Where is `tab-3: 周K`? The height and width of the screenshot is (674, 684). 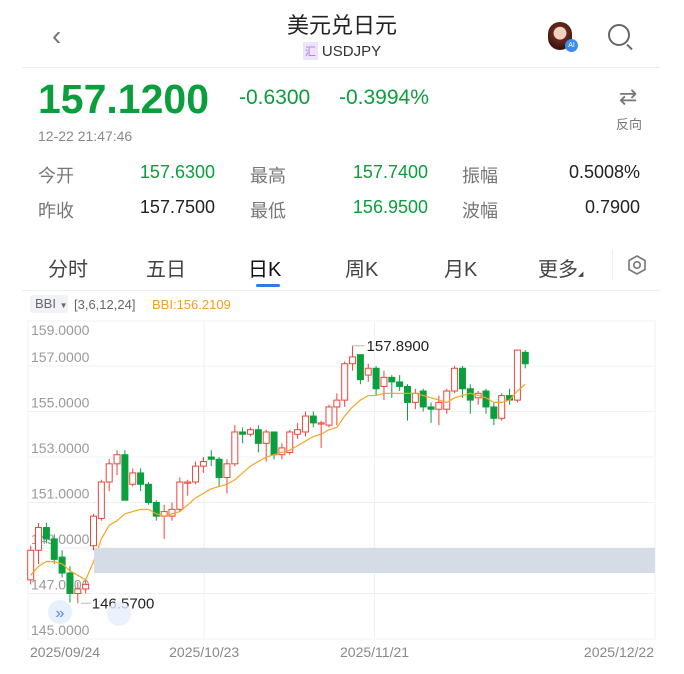
tab-3: 周K is located at coordinates (361, 267).